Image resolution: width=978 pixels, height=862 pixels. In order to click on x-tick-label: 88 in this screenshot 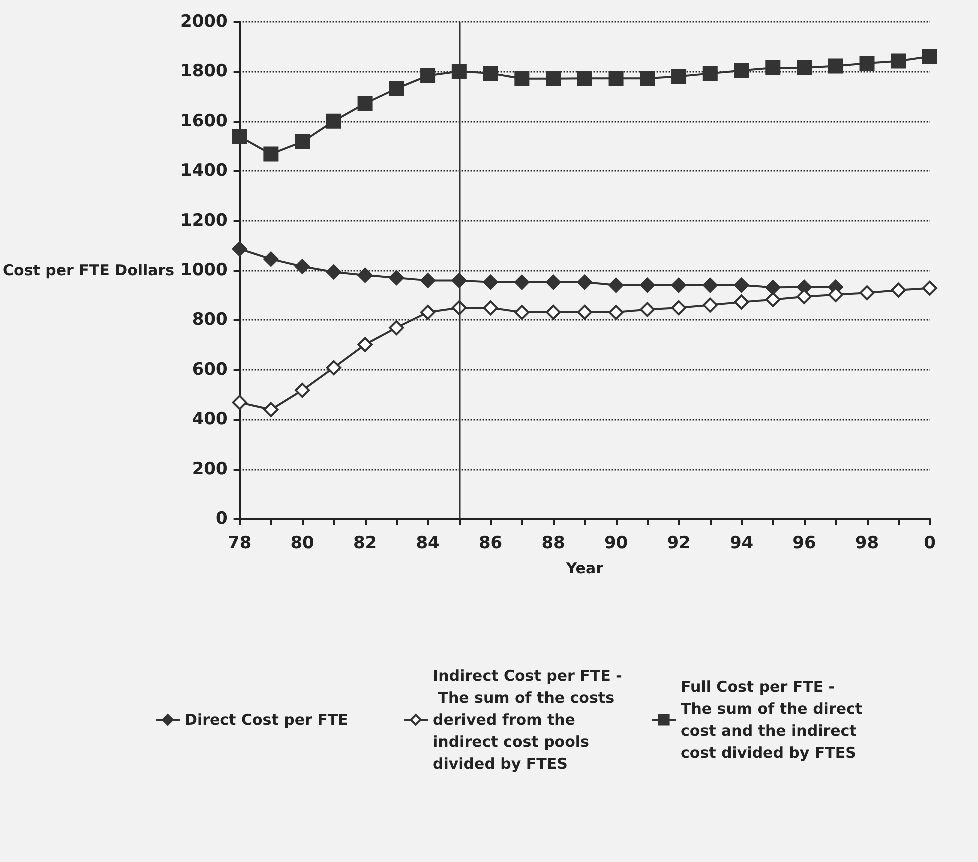, I will do `click(554, 544)`.